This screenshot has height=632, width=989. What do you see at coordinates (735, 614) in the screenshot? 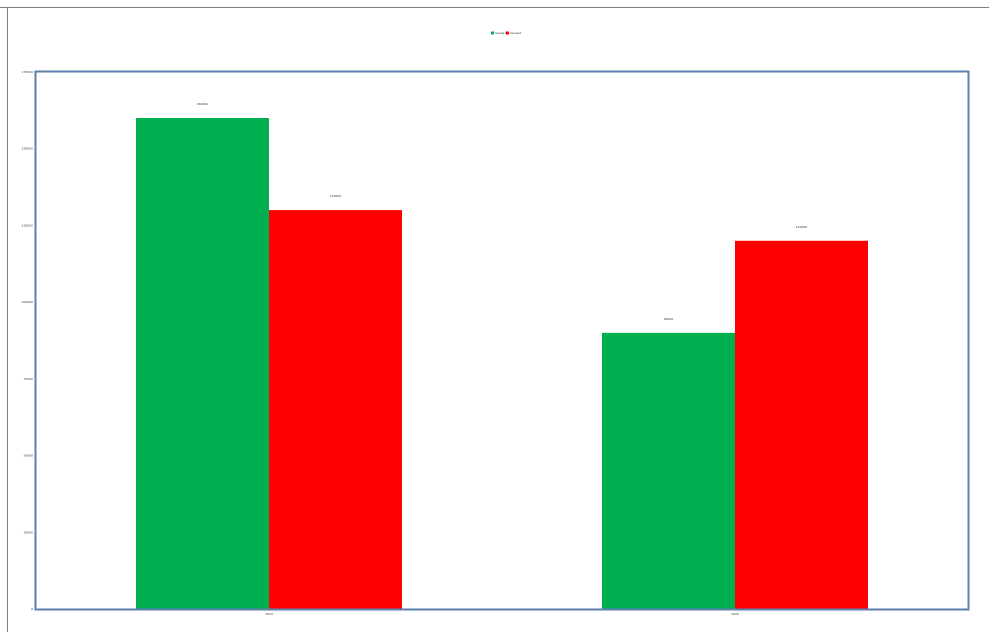
I see `x-tick-label: 2020` at bounding box center [735, 614].